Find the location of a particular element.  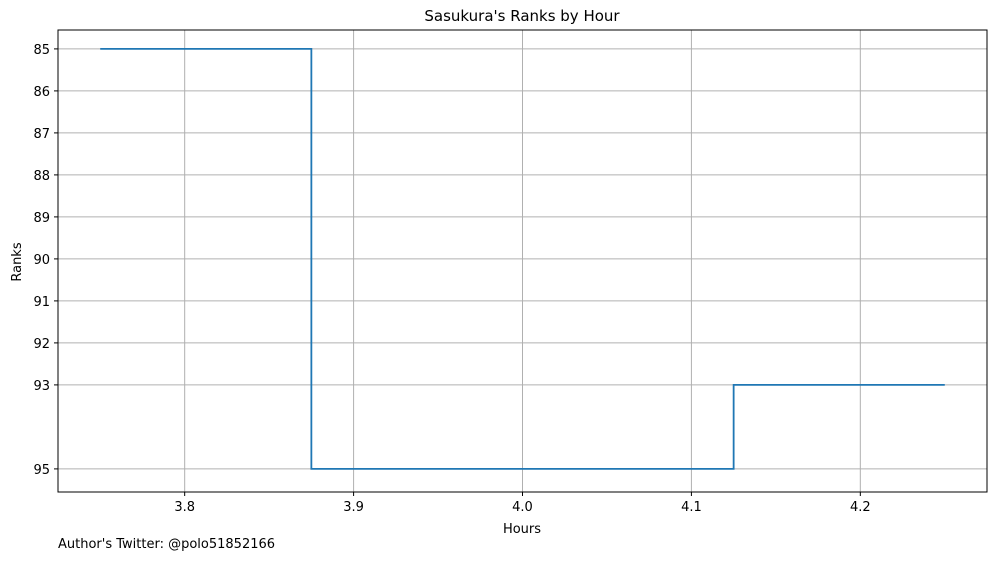

y-tick-label: 93 is located at coordinates (41, 386).